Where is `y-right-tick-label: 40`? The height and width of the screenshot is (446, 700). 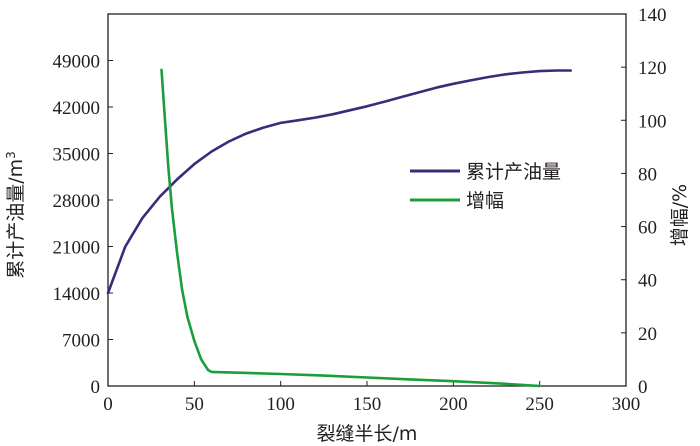 y-right-tick-label: 40 is located at coordinates (647, 281).